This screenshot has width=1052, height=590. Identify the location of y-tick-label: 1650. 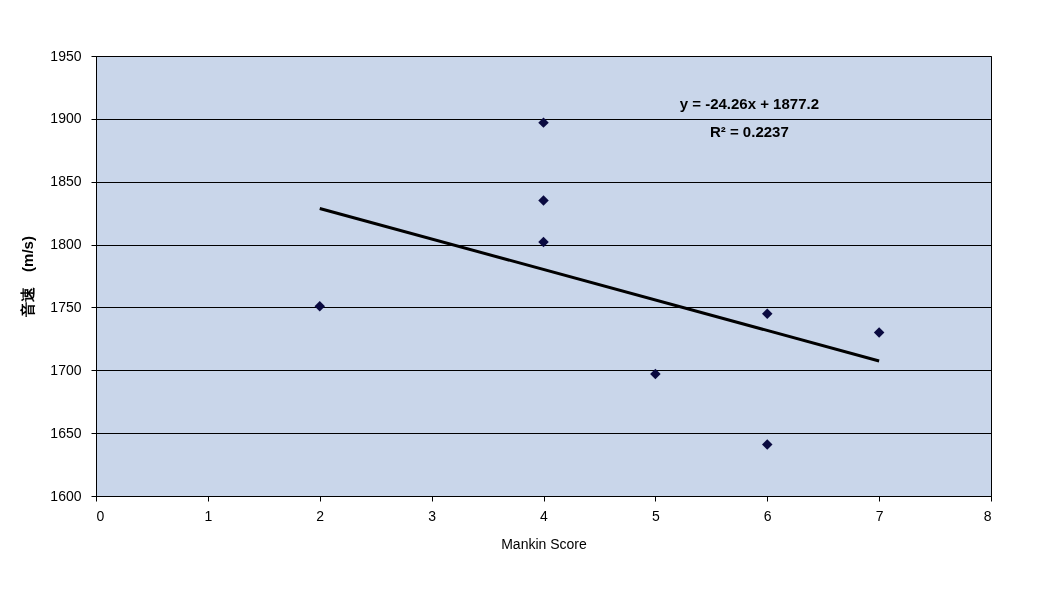
(66, 432).